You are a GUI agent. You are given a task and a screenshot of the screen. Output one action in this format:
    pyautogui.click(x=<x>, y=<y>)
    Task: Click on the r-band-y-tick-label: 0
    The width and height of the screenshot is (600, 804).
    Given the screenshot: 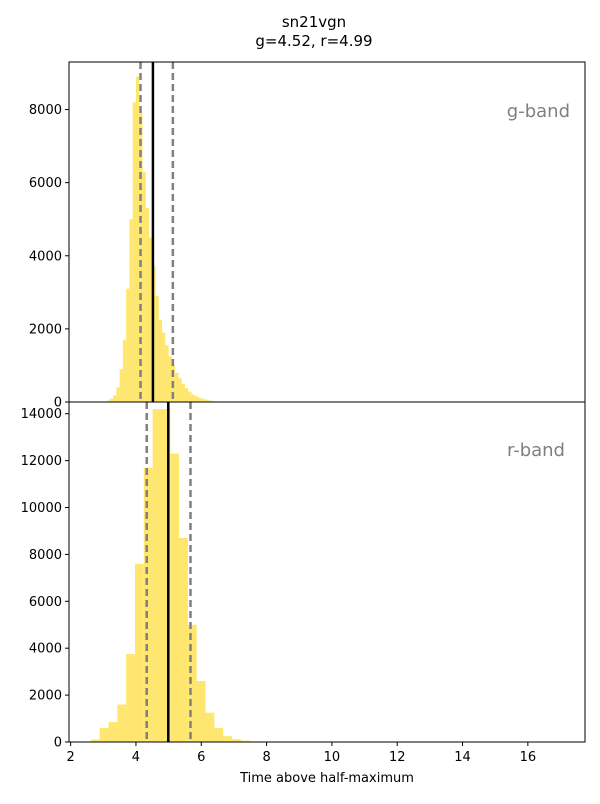 What is the action you would take?
    pyautogui.click(x=58, y=743)
    